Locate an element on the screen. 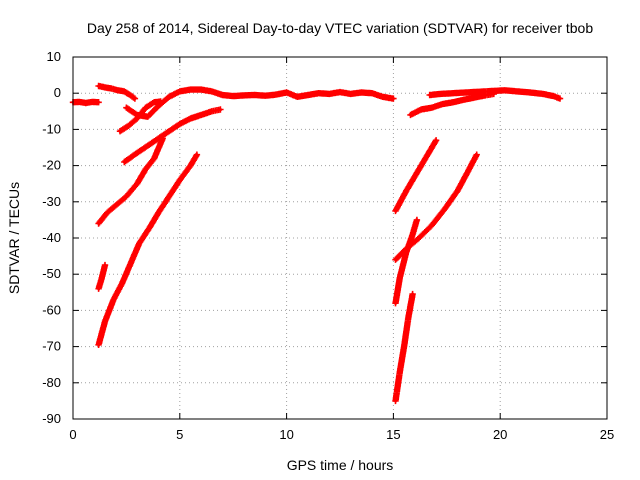 The image size is (640, 480). y-tick-label: -30 is located at coordinates (51, 201).